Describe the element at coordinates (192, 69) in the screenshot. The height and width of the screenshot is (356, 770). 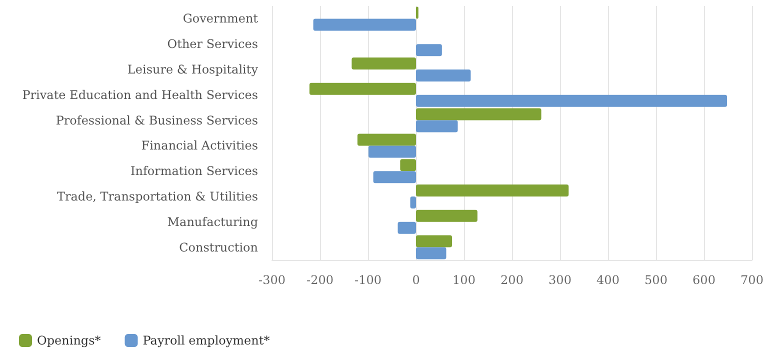
I see `y-tick-label: Leisure & Hospitality` at that location.